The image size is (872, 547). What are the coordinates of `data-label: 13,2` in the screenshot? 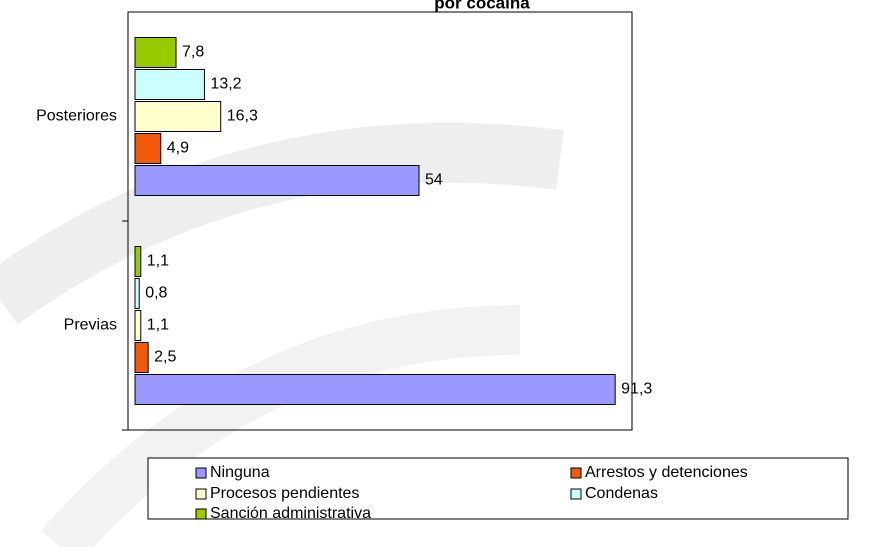 It's located at (225, 84).